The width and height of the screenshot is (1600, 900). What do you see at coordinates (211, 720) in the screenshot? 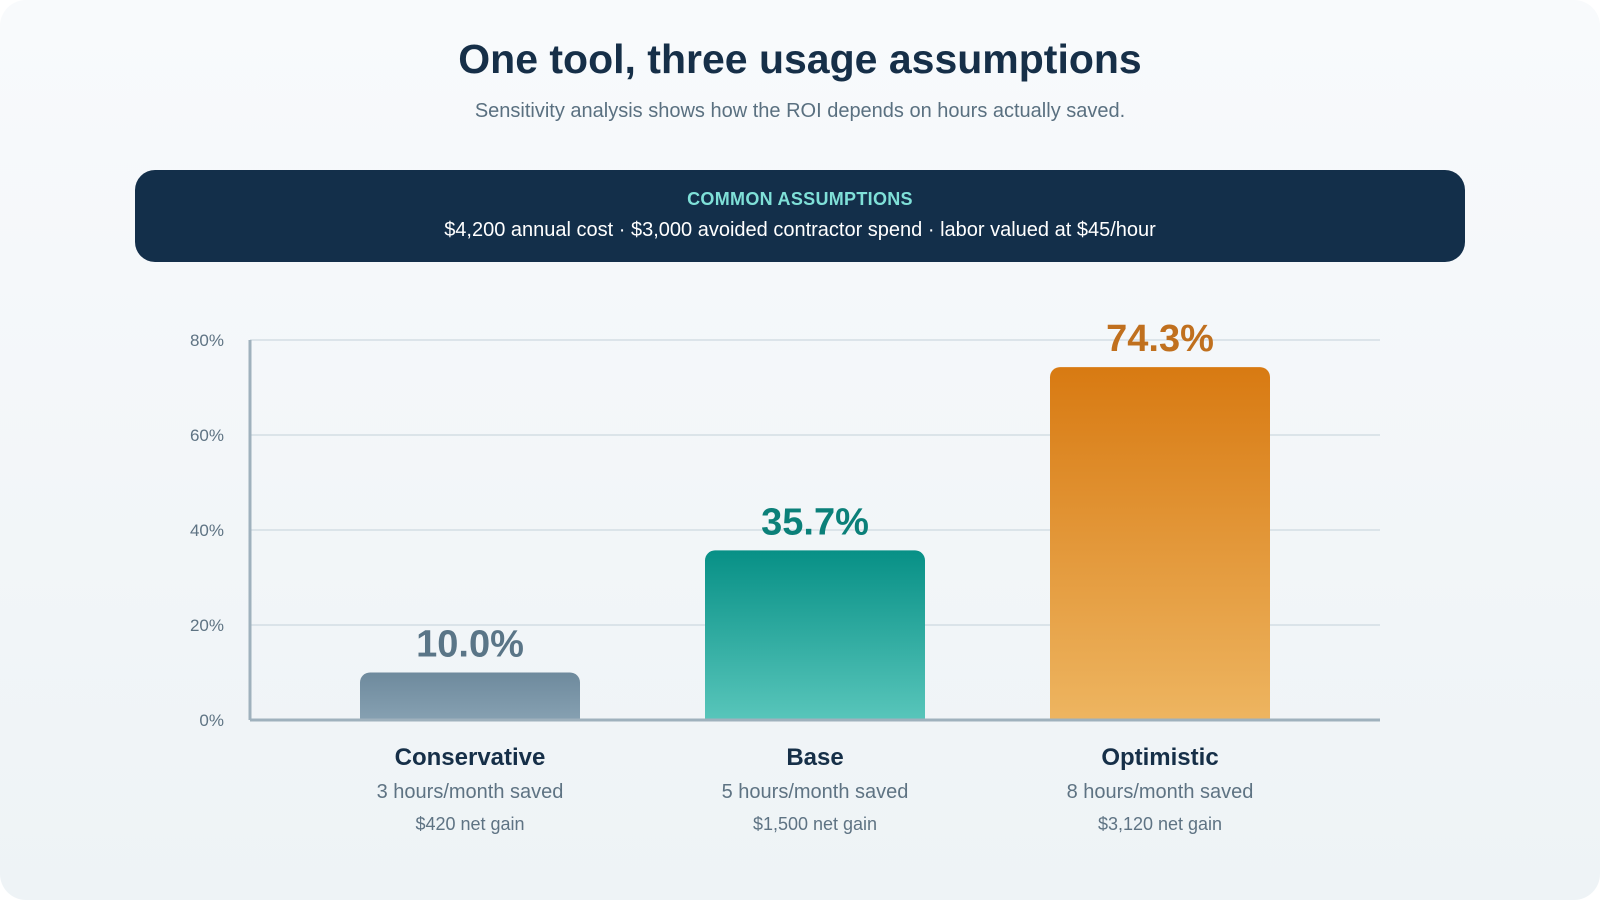
I see `y-tick-label: 0%` at bounding box center [211, 720].